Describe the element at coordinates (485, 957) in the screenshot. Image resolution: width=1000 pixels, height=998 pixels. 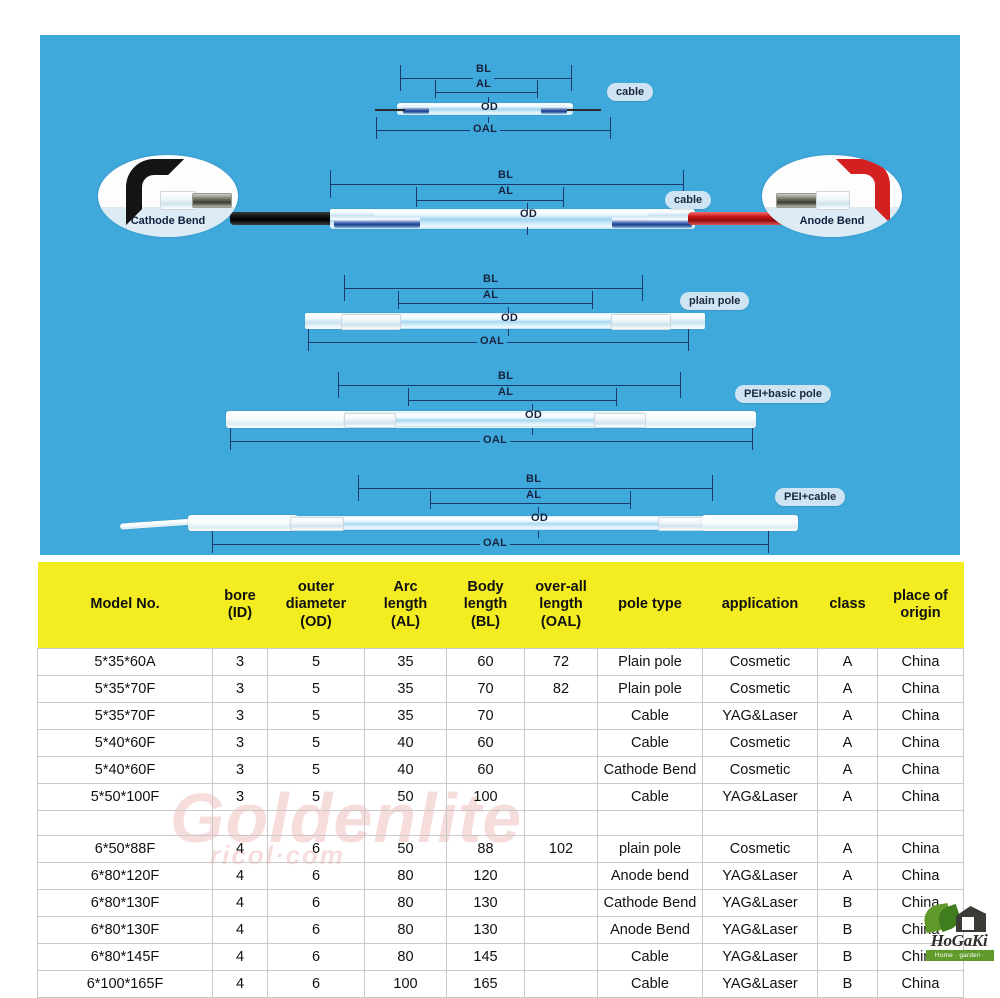
I see `cell-body-length: 145` at that location.